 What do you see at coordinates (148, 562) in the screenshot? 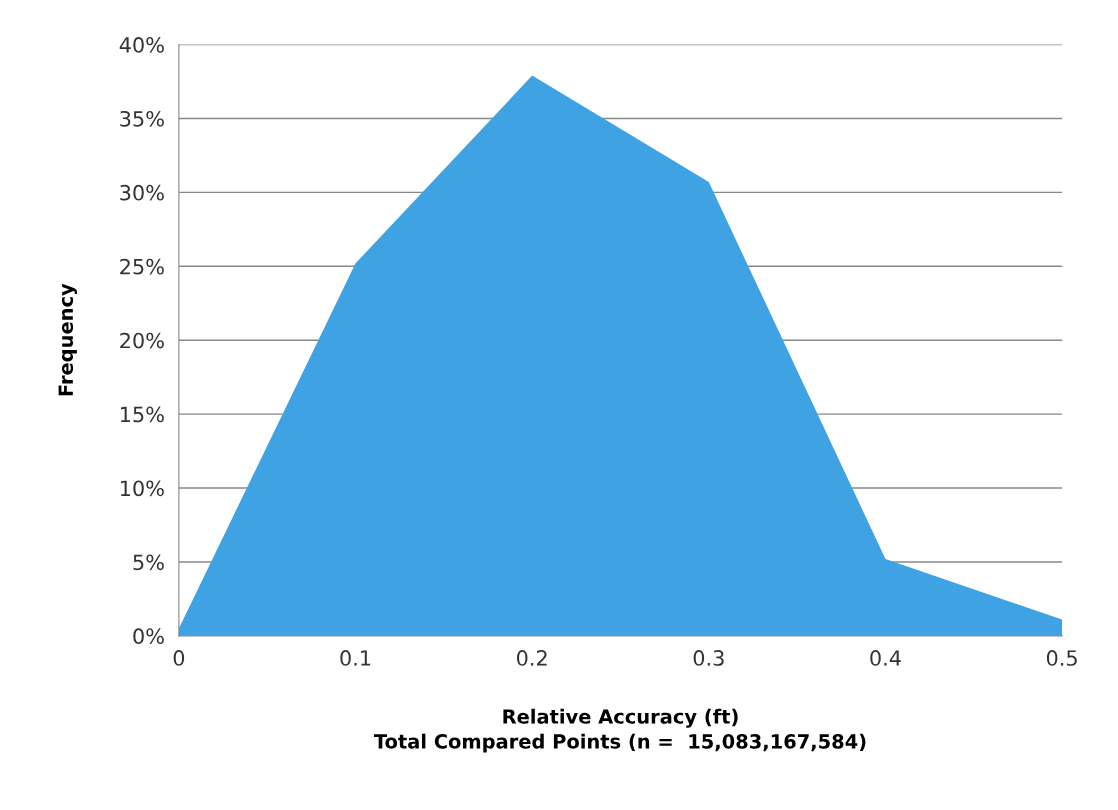
I see `y-tick-label: 5%` at bounding box center [148, 562].